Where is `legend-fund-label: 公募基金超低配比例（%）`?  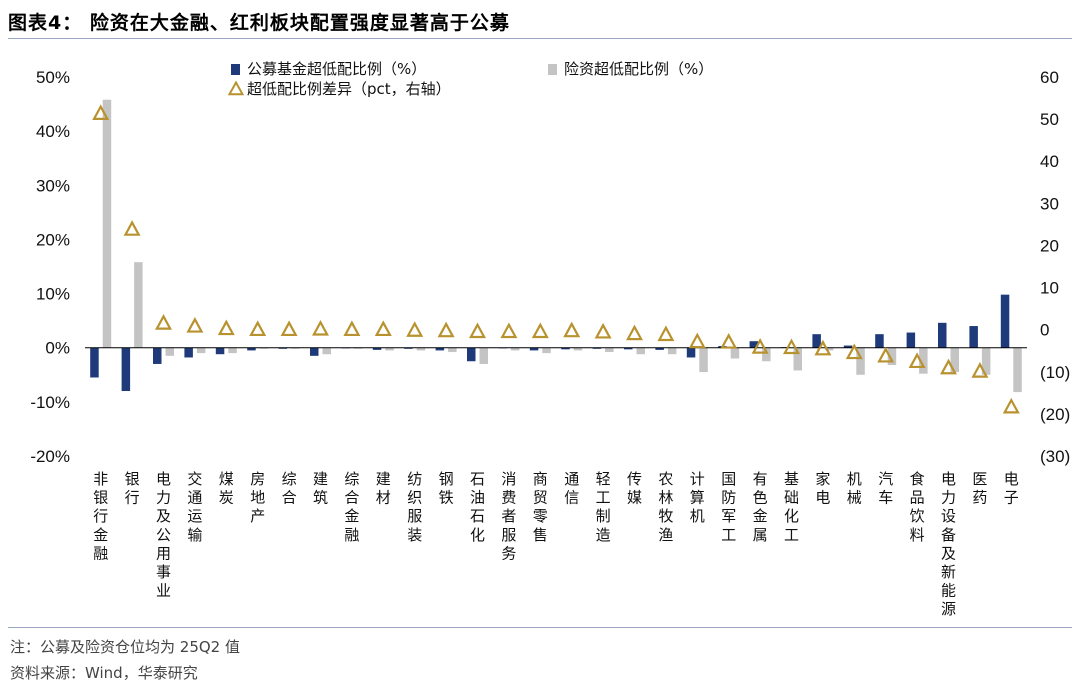
legend-fund-label: 公募基金超低配比例（%） is located at coordinates (336, 69).